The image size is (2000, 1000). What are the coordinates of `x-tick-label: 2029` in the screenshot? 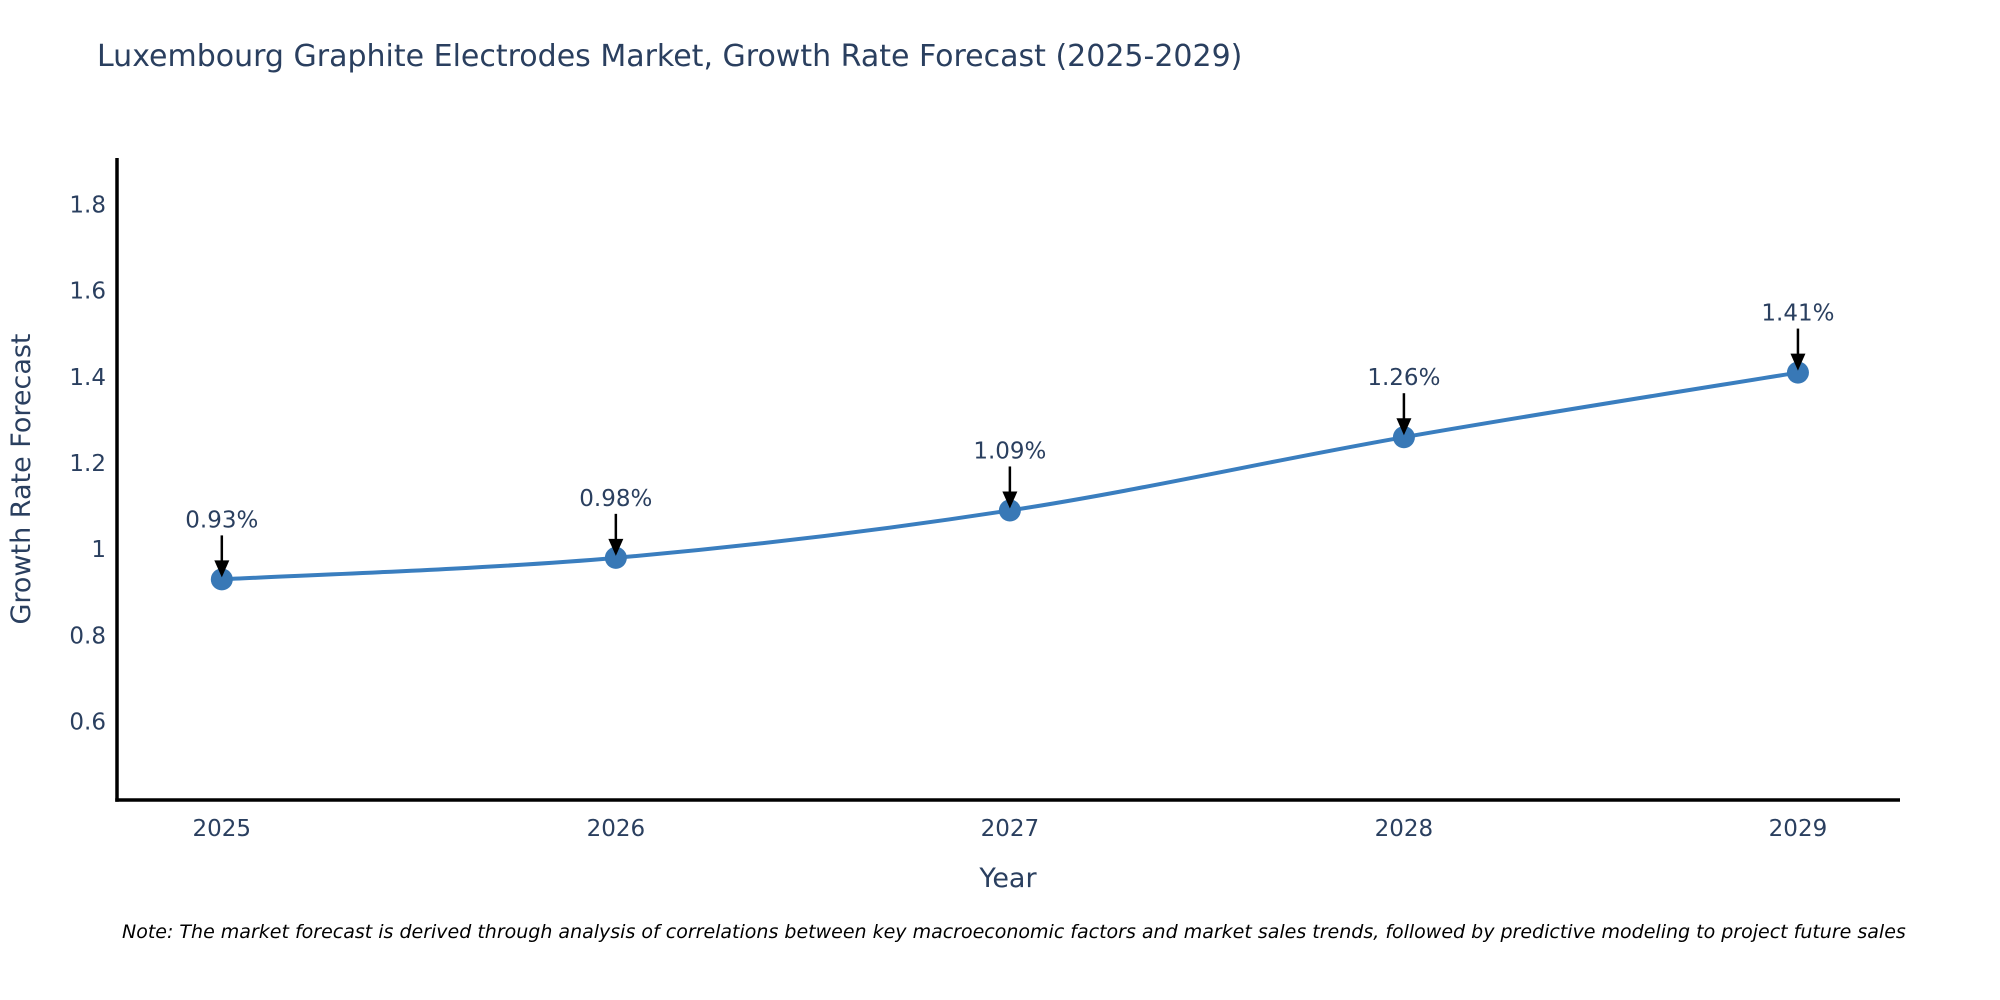 It's located at (1798, 829).